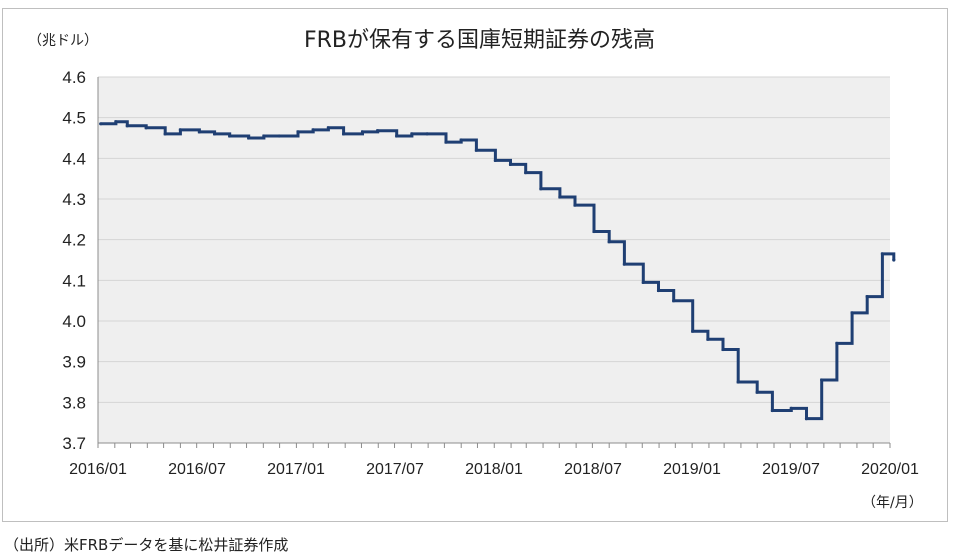  I want to click on y-tick-label: 4.0, so click(74, 321).